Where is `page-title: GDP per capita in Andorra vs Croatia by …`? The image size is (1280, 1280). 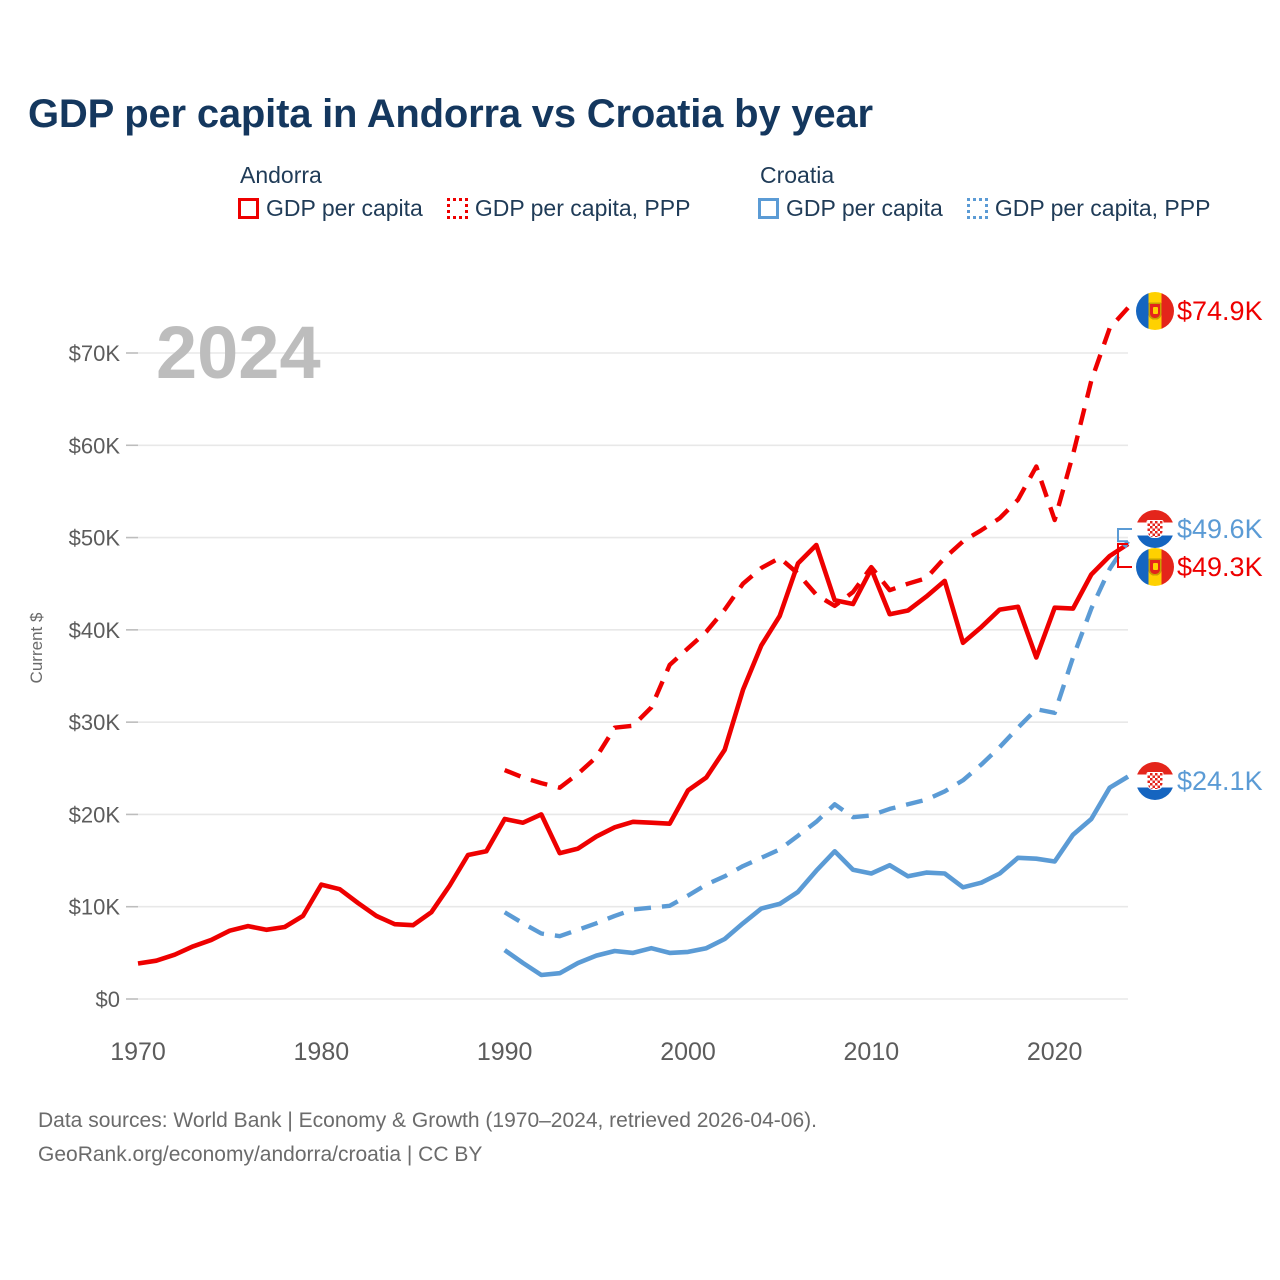 page-title: GDP per capita in Andorra vs Croatia by … is located at coordinates (450, 114).